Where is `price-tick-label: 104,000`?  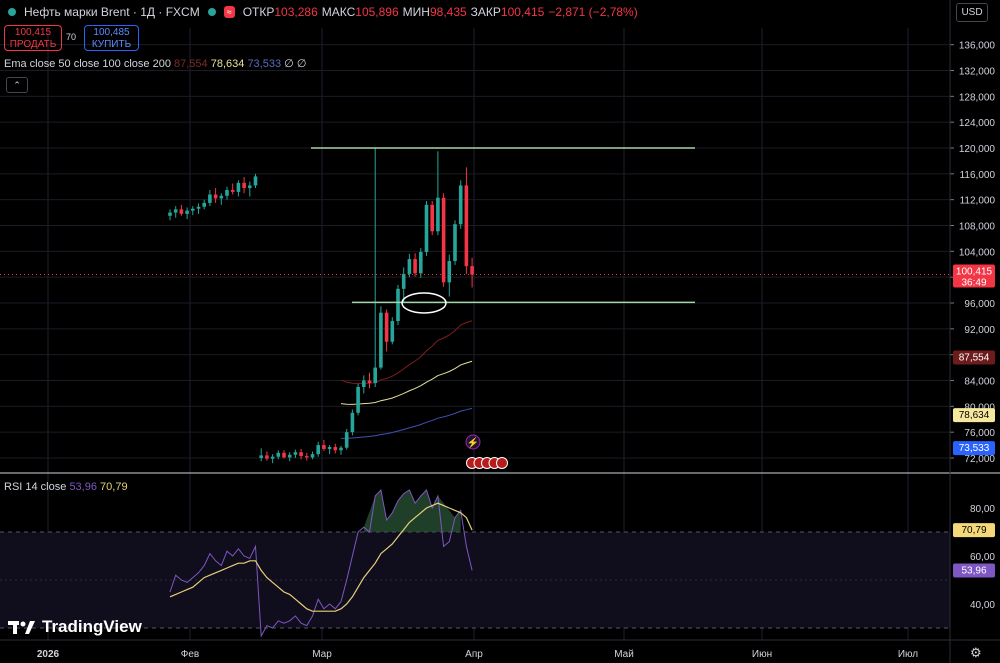 price-tick-label: 104,000 is located at coordinates (977, 252).